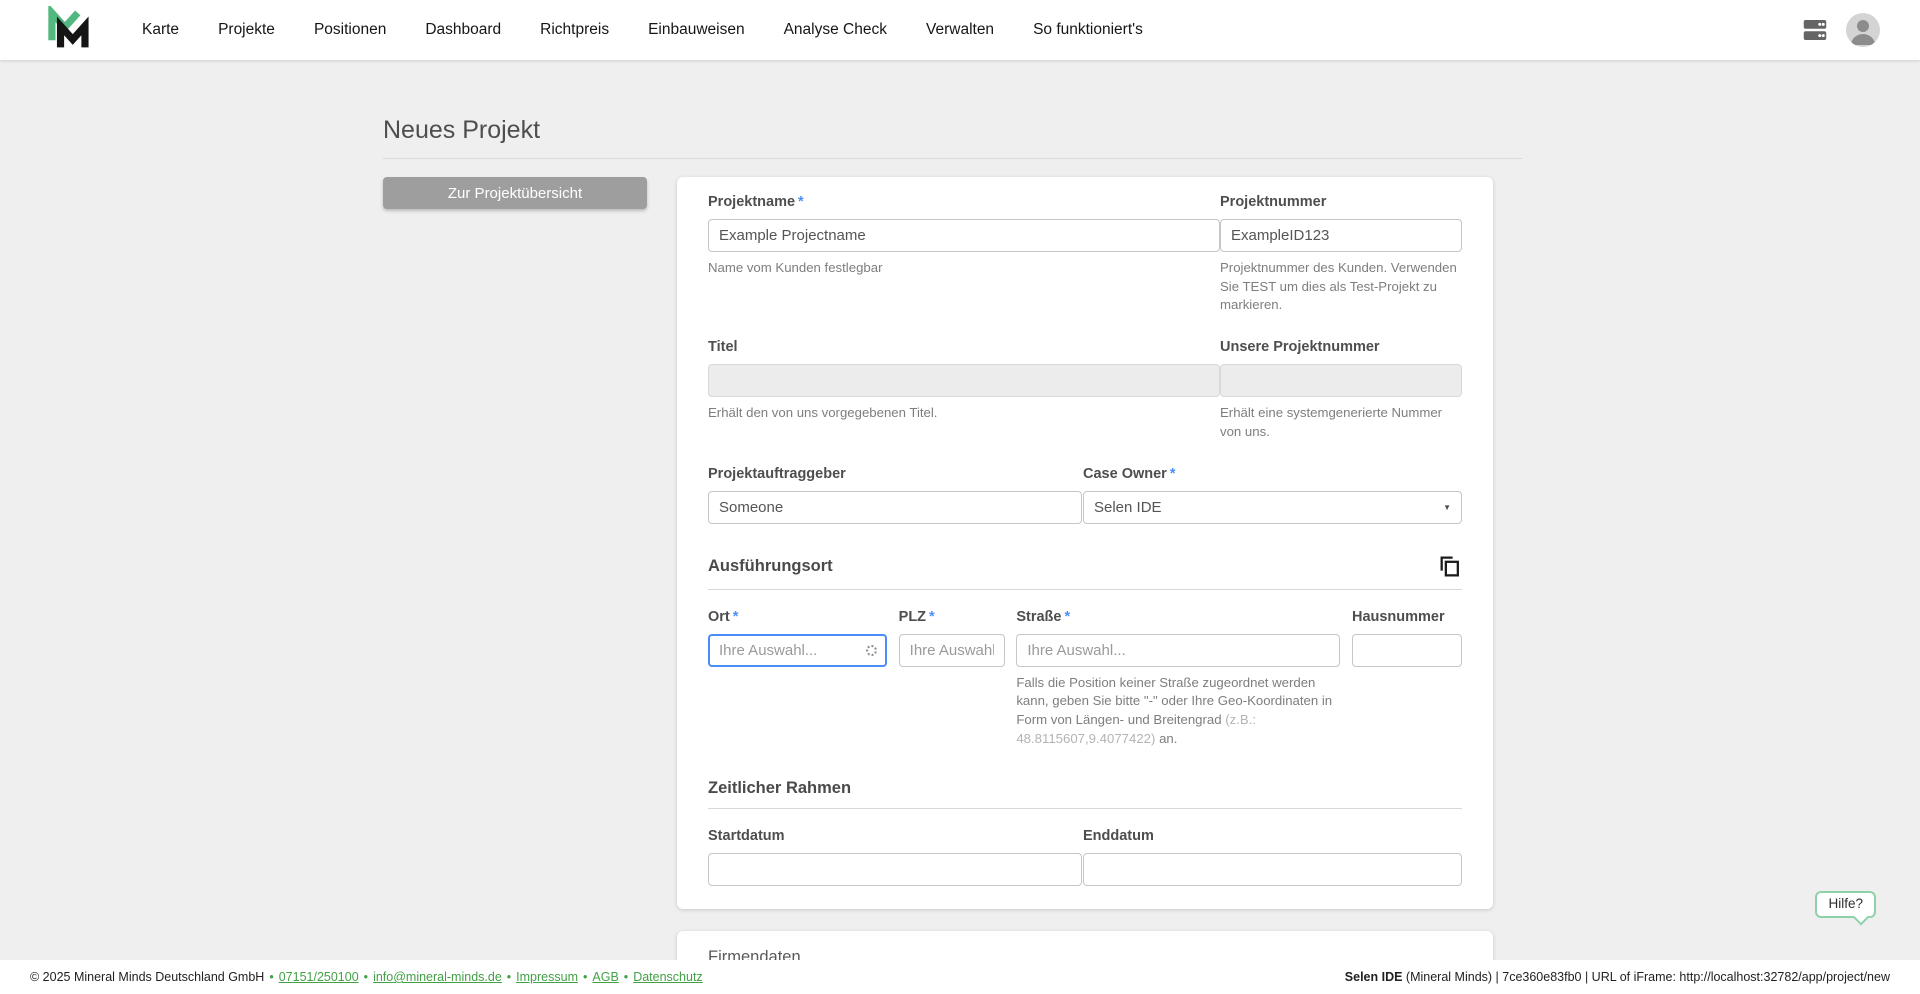 The height and width of the screenshot is (994, 1920). What do you see at coordinates (246, 29) in the screenshot?
I see `nav-item-projekte: Projekte` at bounding box center [246, 29].